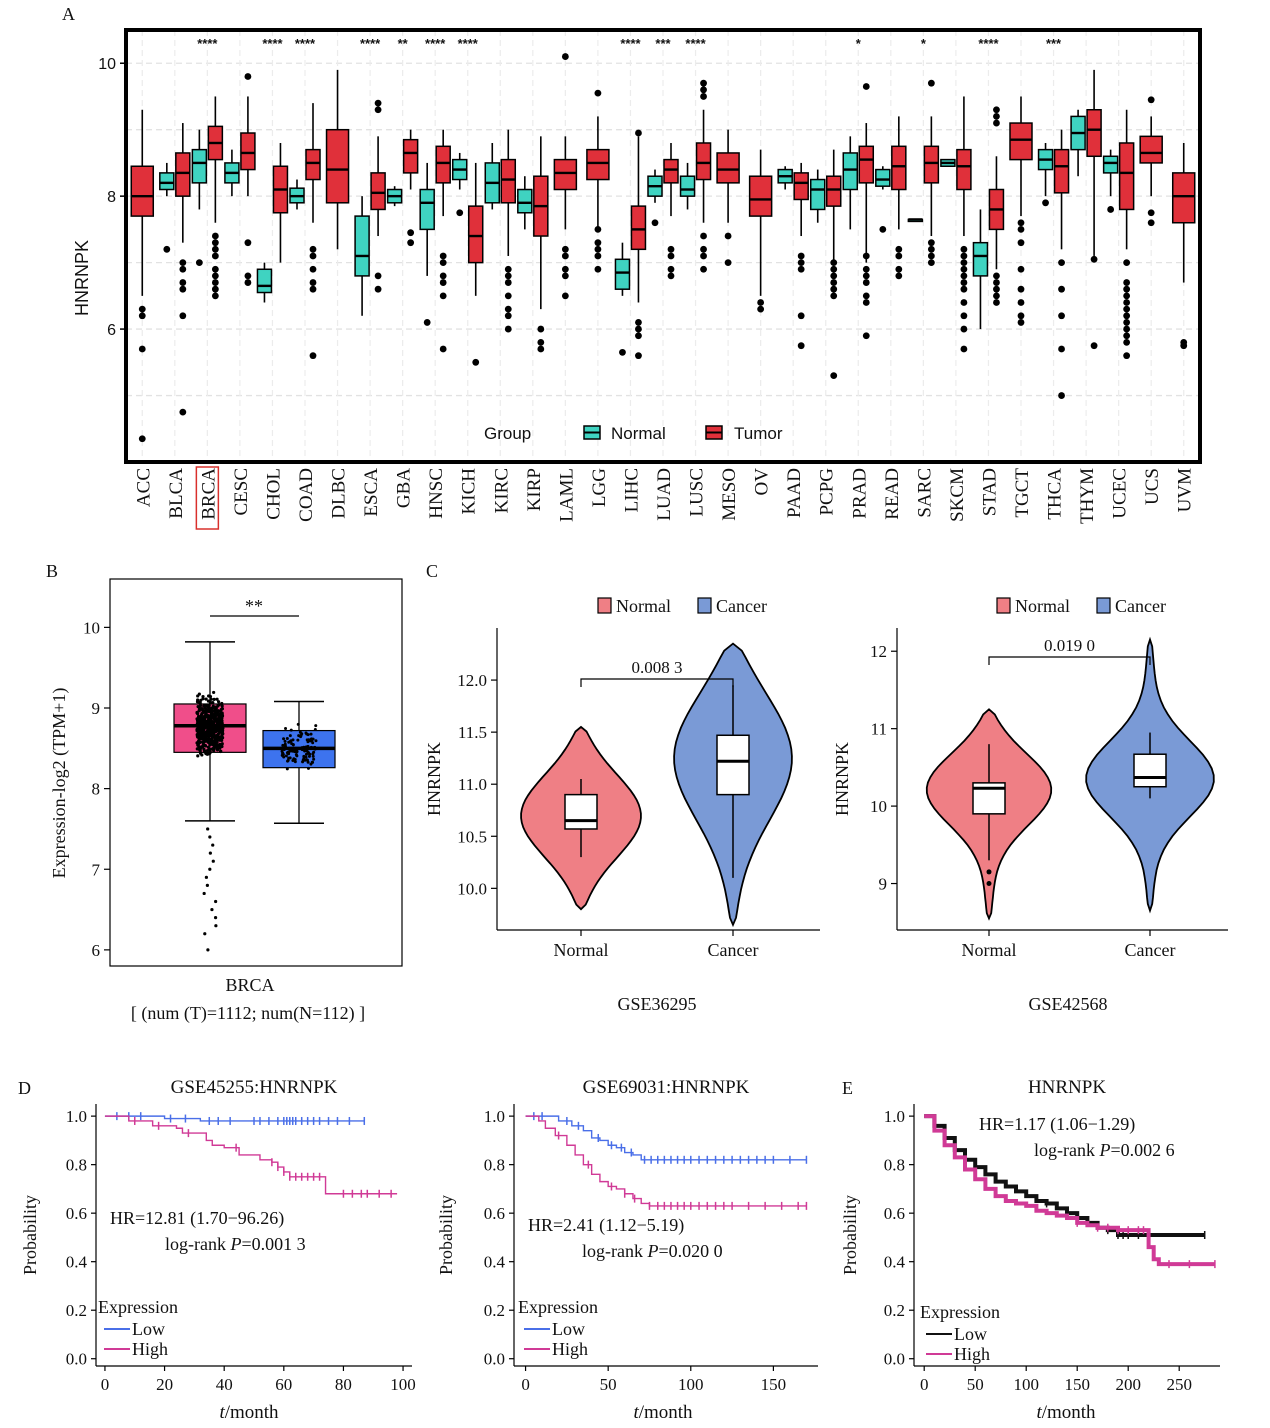 This screenshot has height=1428, width=1270. I want to click on x-tick-label: ESCA, so click(371, 492).